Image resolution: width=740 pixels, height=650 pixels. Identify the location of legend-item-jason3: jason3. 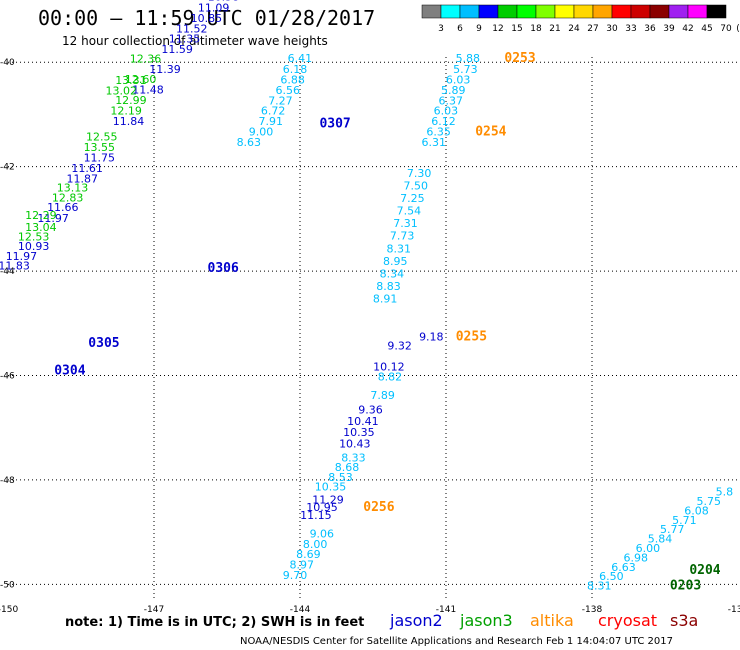
(486, 620).